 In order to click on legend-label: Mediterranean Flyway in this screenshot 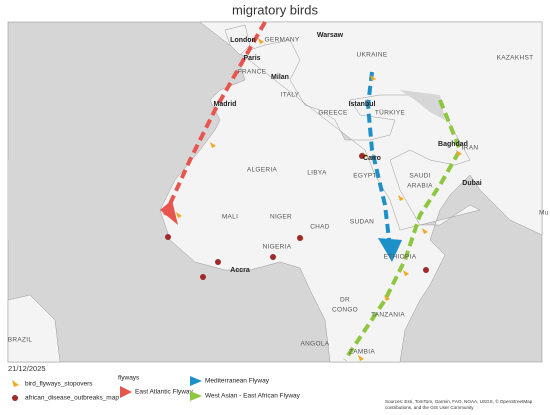, I will do `click(237, 381)`.